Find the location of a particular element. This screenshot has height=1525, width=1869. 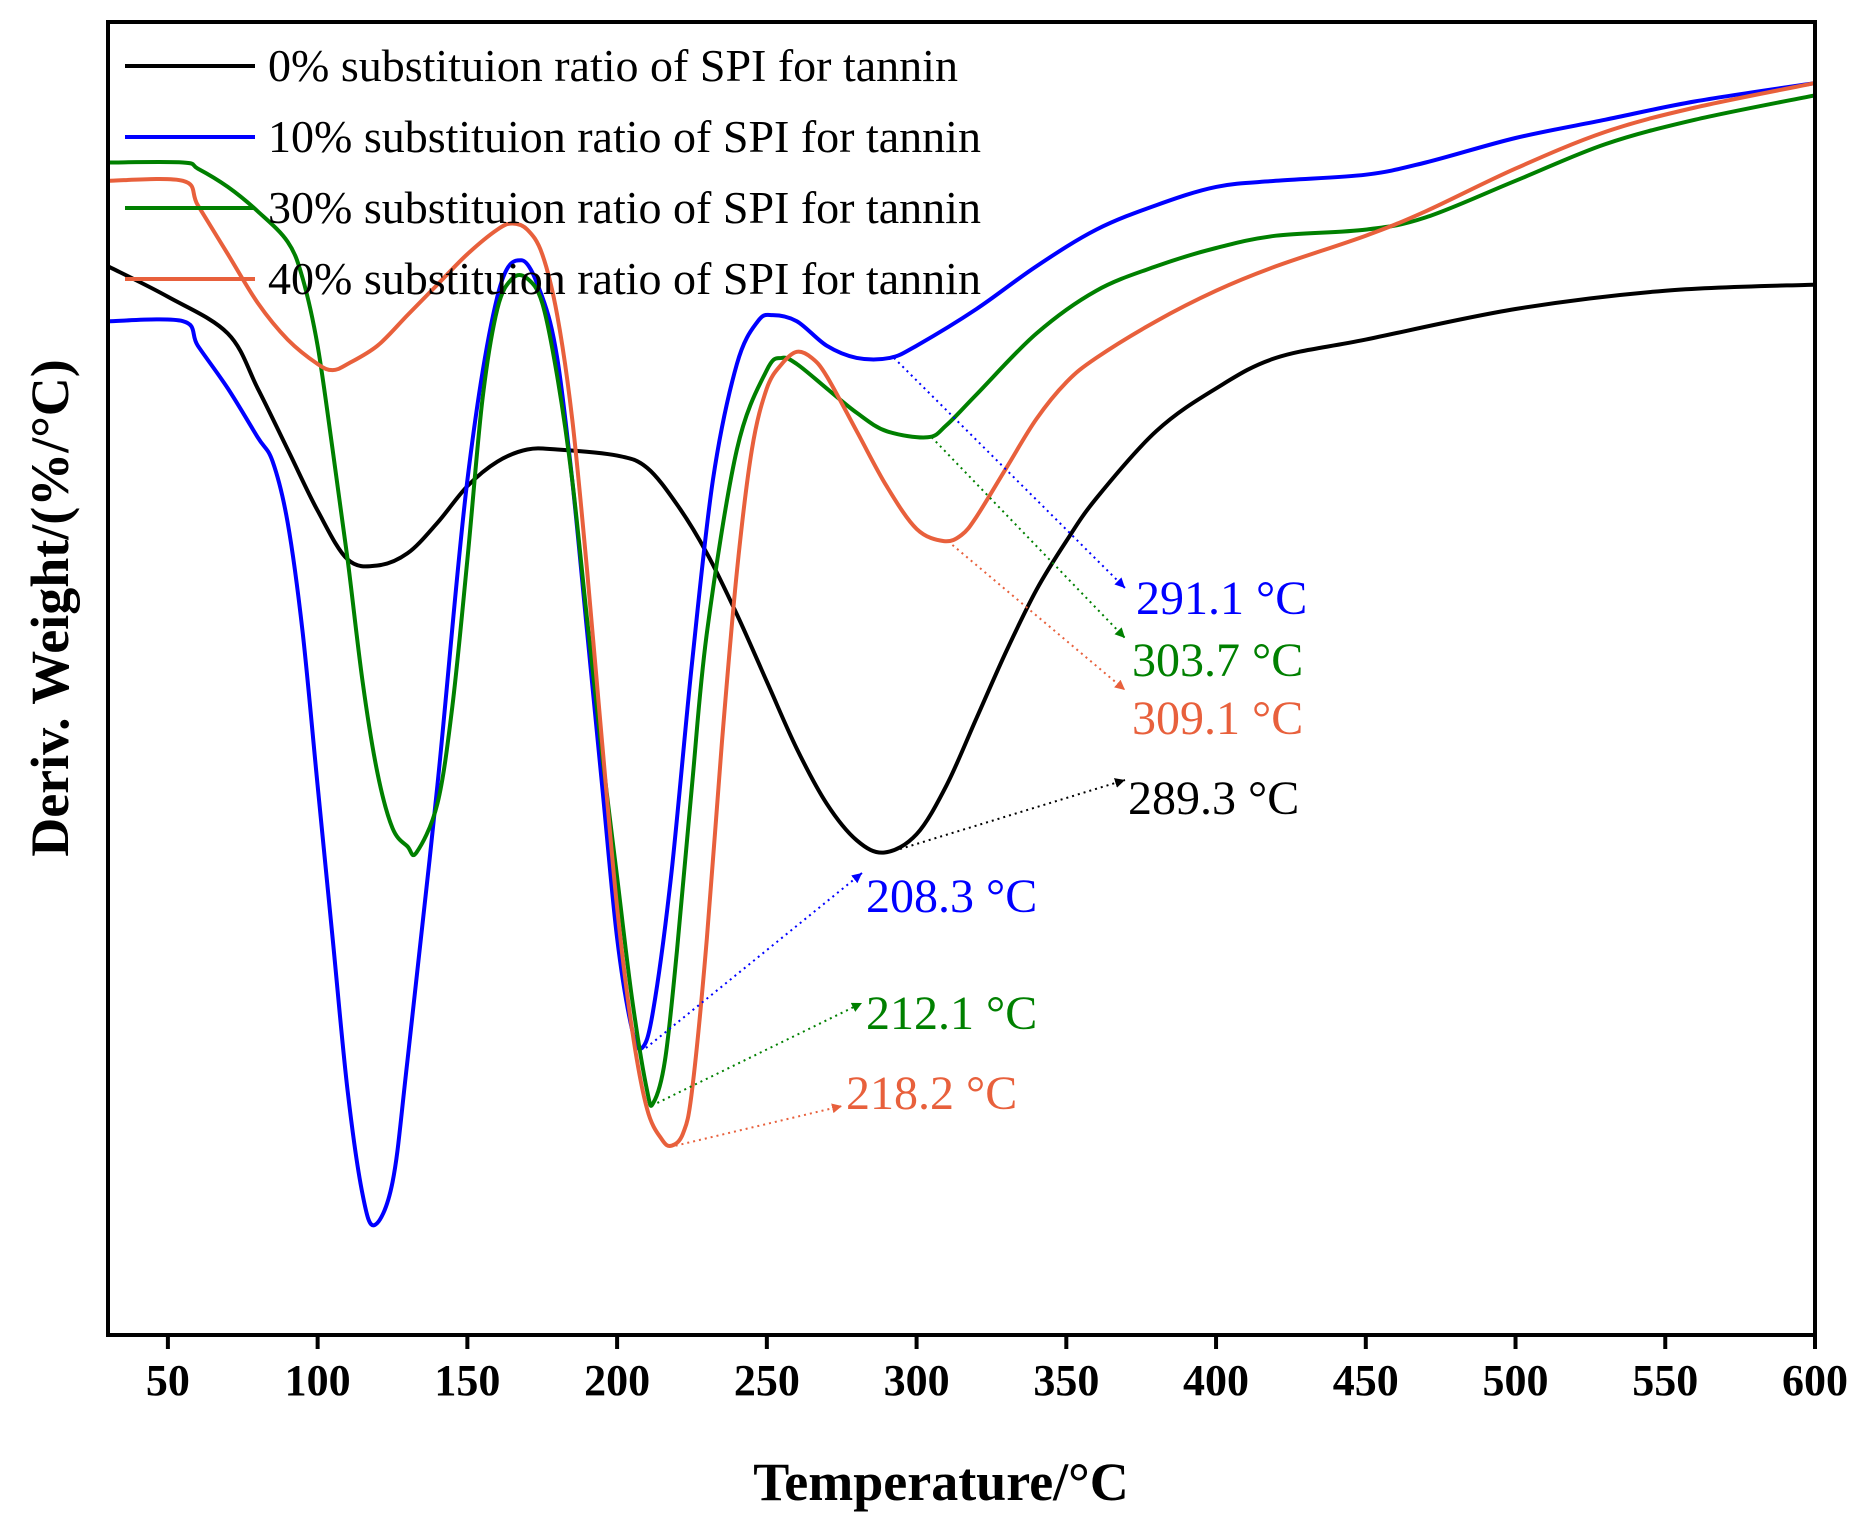

x-axis-title: Temperature/°C is located at coordinates (941, 1482).